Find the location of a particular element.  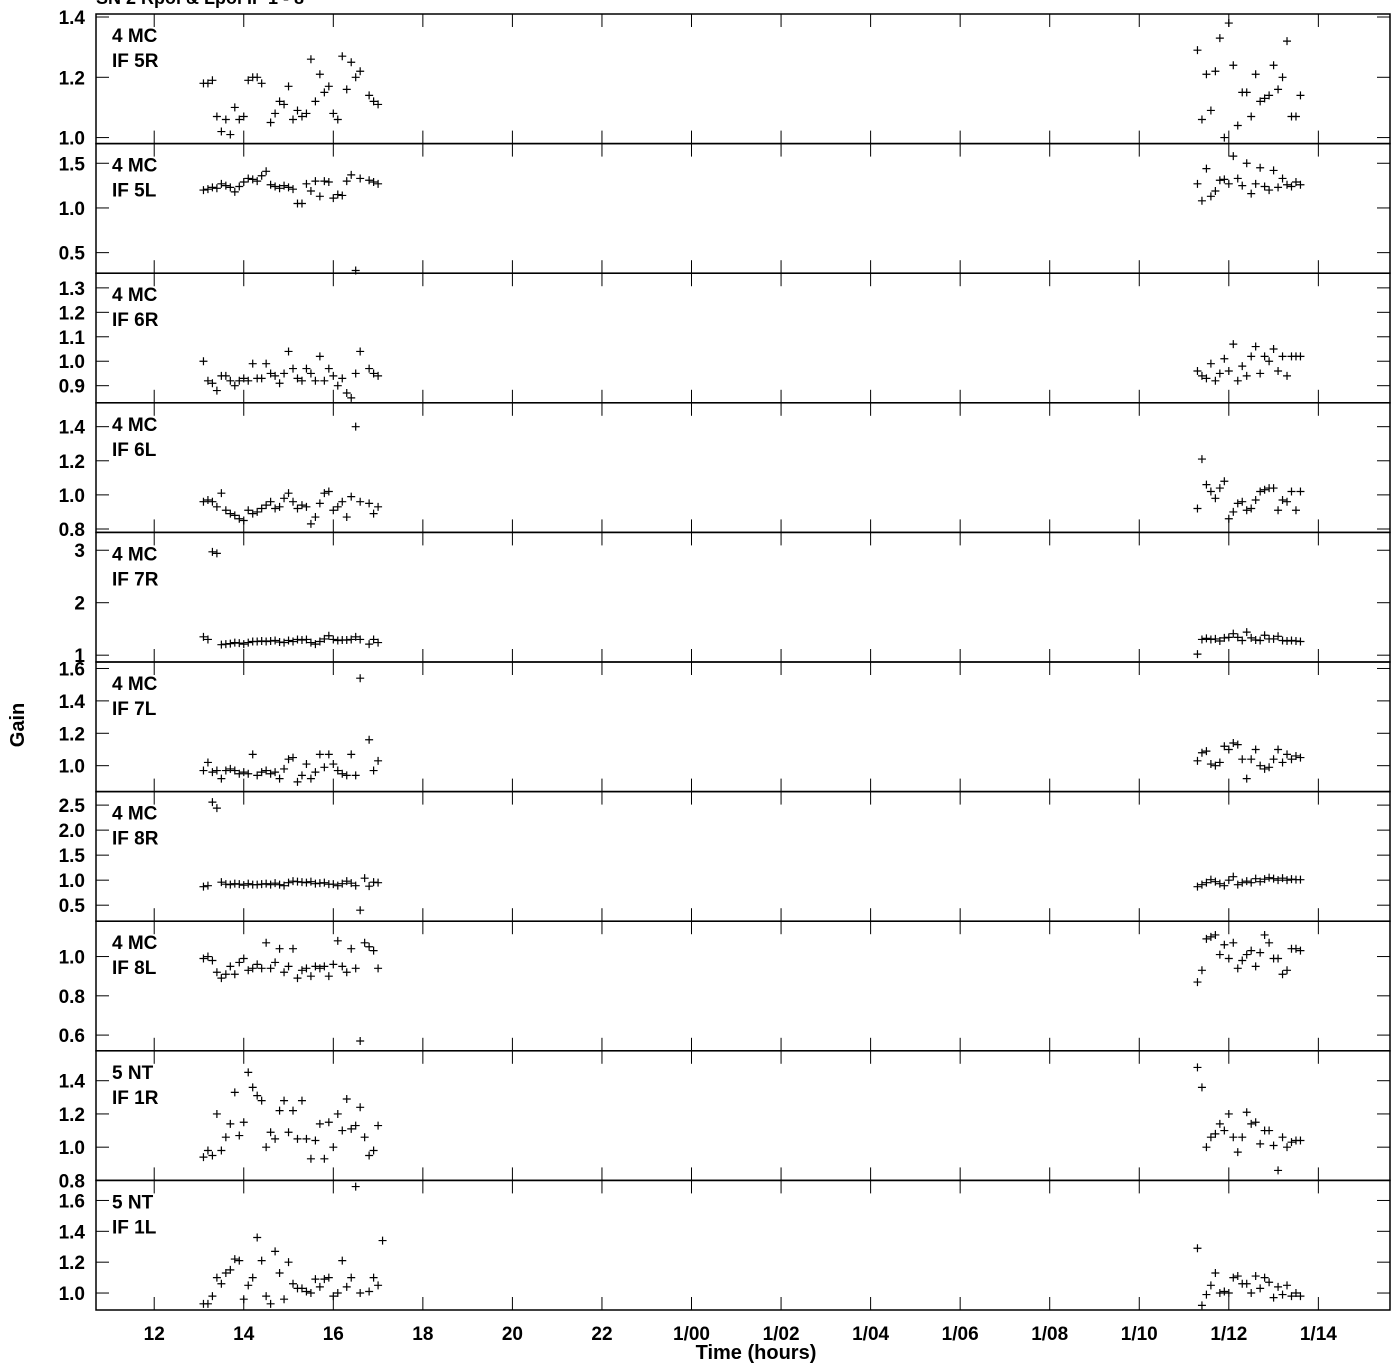

y-tick-label: 1.4 is located at coordinates (72, 18).